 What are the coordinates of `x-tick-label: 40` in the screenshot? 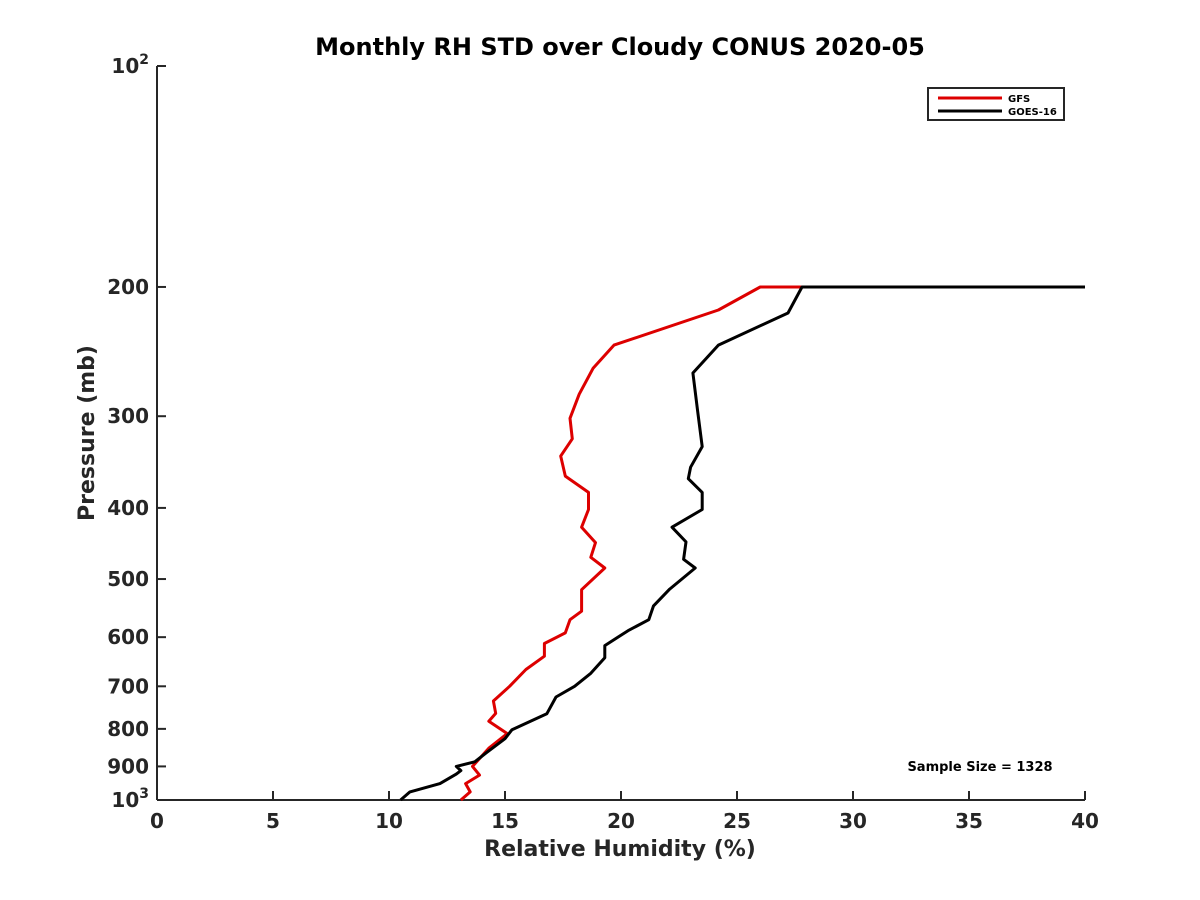 It's located at (1085, 821).